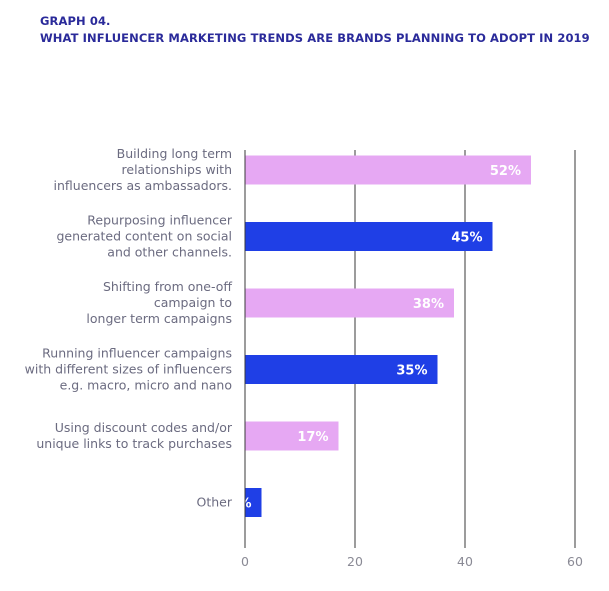 The height and width of the screenshot is (591, 609). What do you see at coordinates (215, 502) in the screenshot?
I see `category-label-6-line-1: Other` at bounding box center [215, 502].